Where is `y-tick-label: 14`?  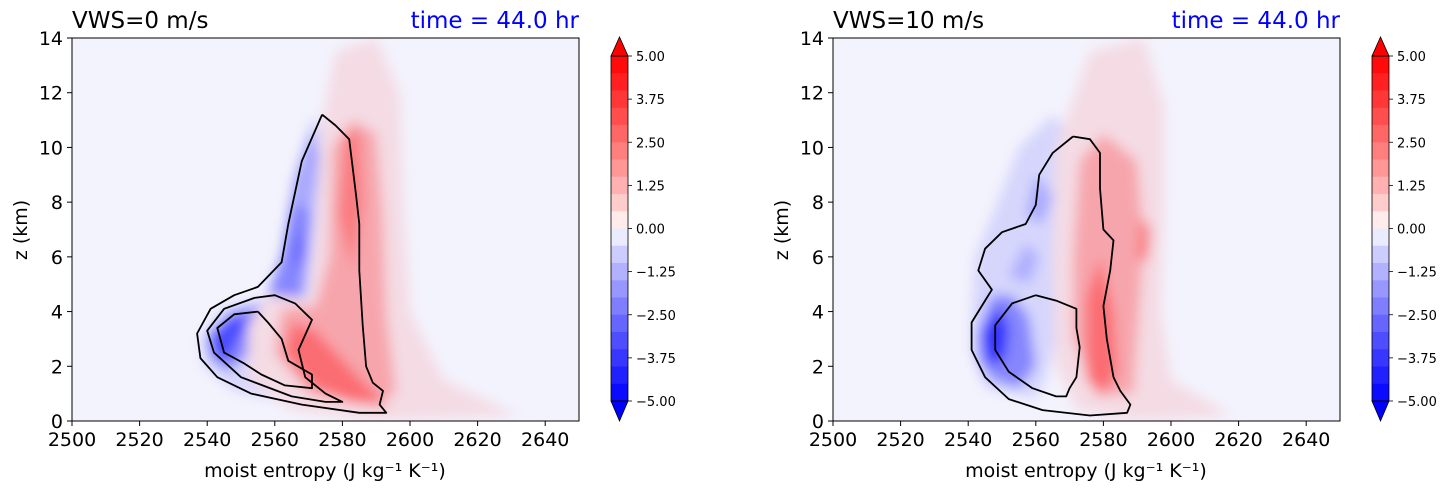 y-tick-label: 14 is located at coordinates (812, 39).